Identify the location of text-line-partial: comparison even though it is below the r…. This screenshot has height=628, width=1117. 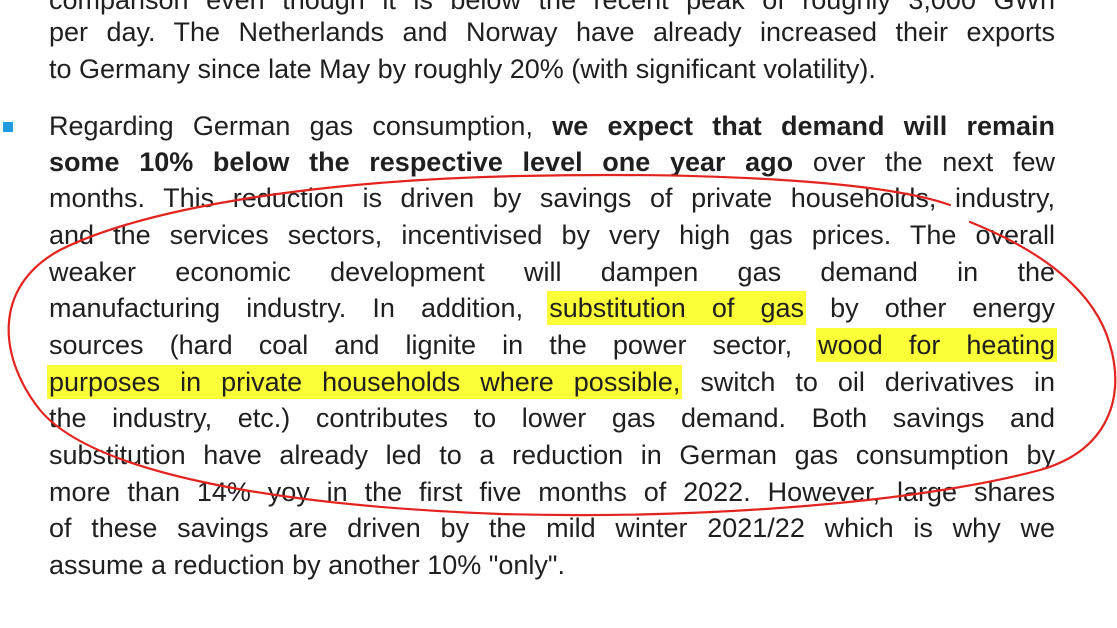
(552, 7).